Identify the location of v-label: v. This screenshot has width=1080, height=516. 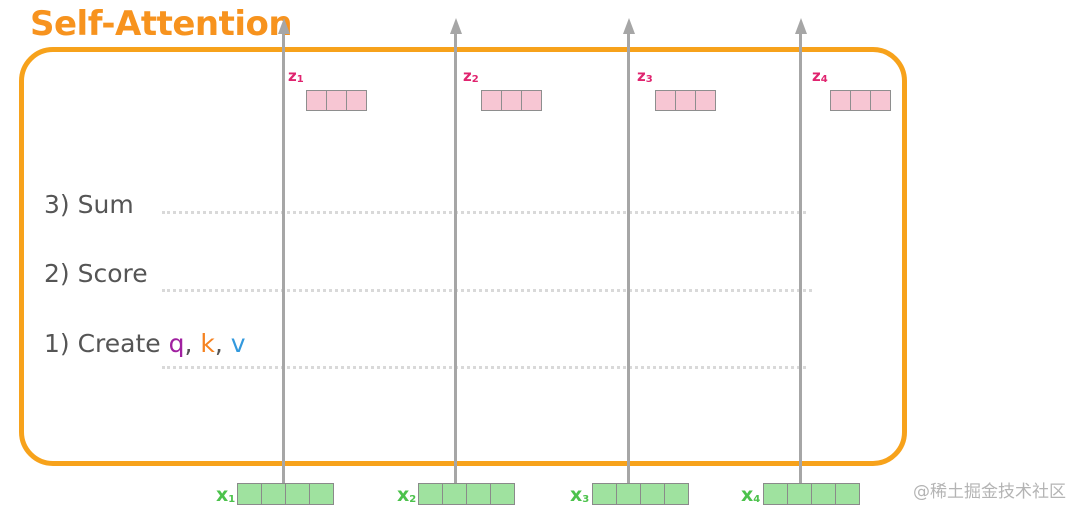
(238, 343).